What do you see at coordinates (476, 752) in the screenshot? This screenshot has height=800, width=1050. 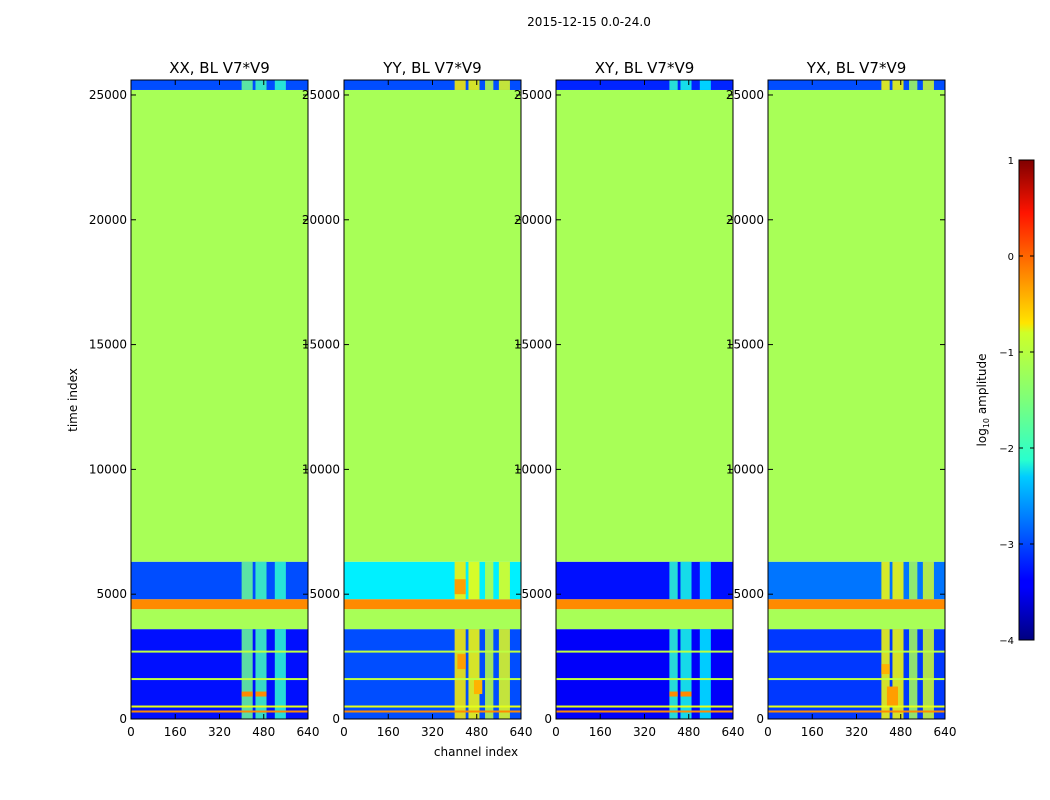 I see `x-axis-label: channel index` at bounding box center [476, 752].